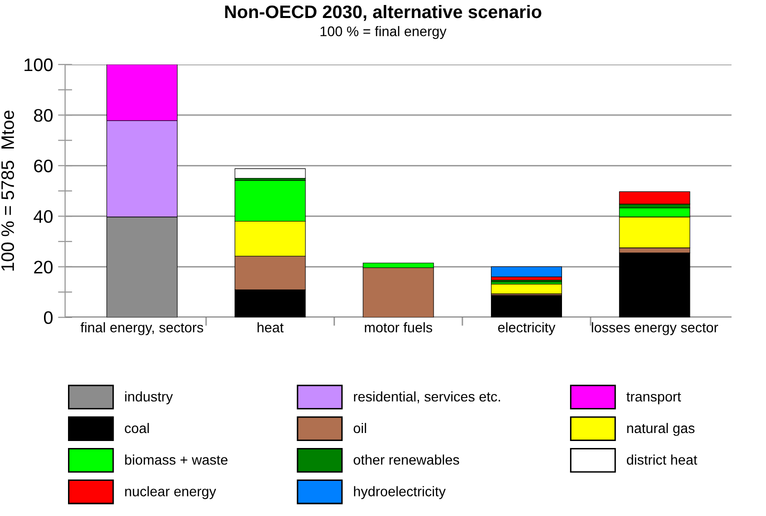  Describe the element at coordinates (43, 166) in the screenshot. I see `y-tick-label: 60` at that location.